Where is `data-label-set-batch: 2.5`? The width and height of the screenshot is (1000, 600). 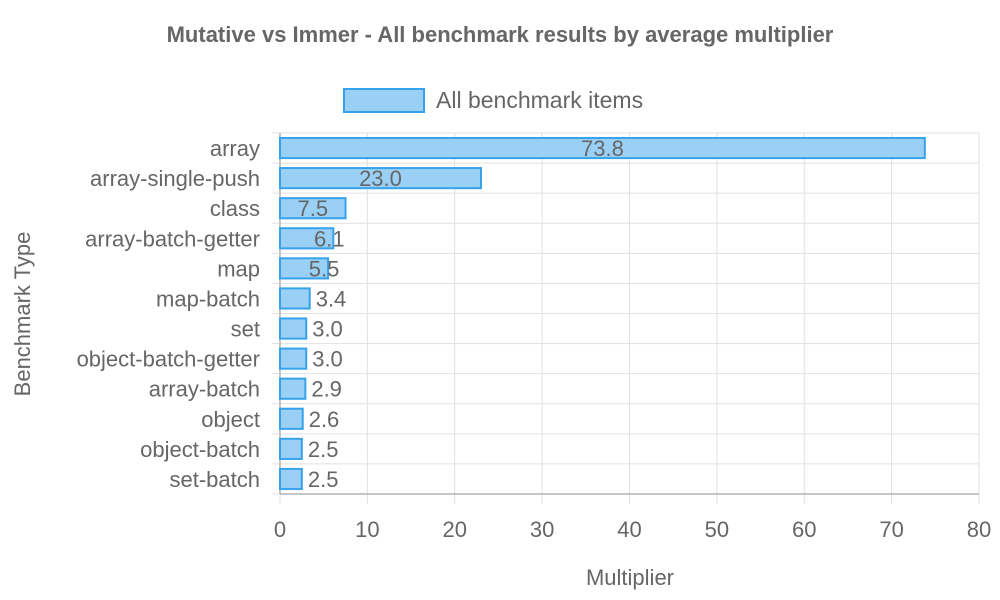
data-label-set-batch: 2.5 is located at coordinates (323, 479).